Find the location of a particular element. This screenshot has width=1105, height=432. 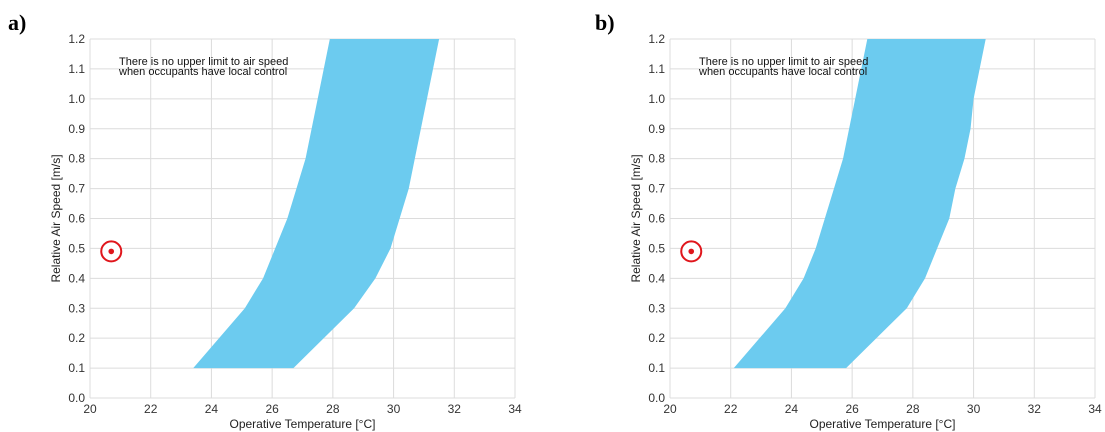

panel-label-a: a) is located at coordinates (17, 22).